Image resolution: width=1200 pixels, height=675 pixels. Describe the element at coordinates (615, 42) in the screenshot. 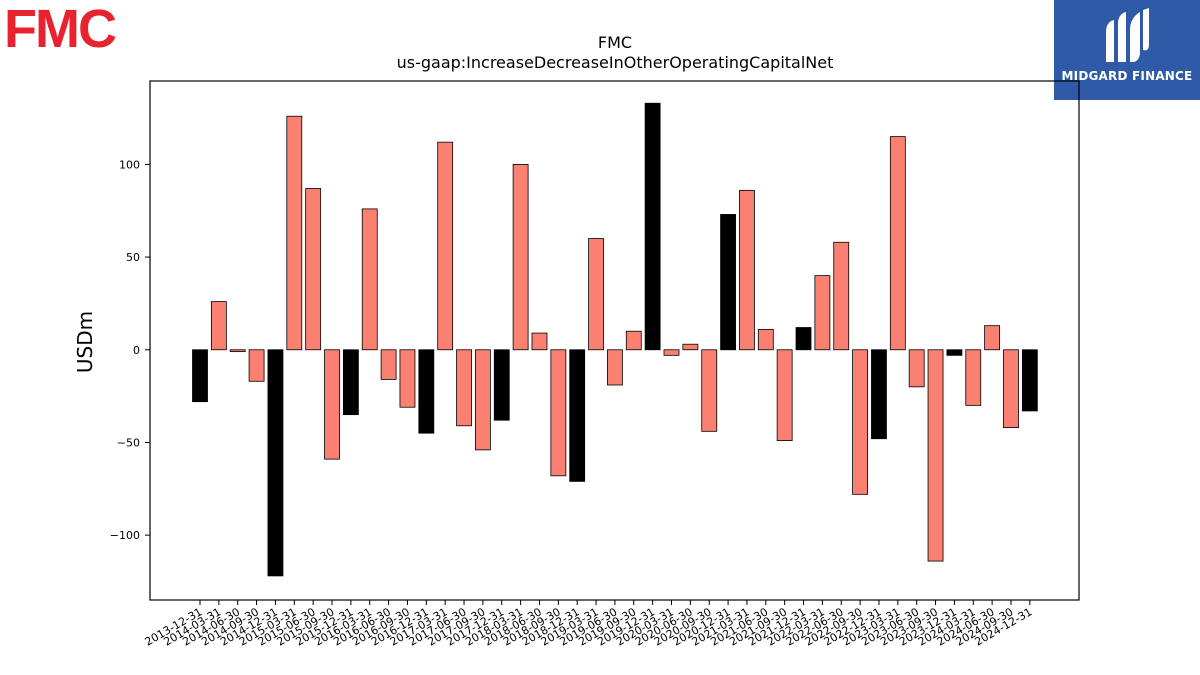

I see `chart-title: FMC` at that location.